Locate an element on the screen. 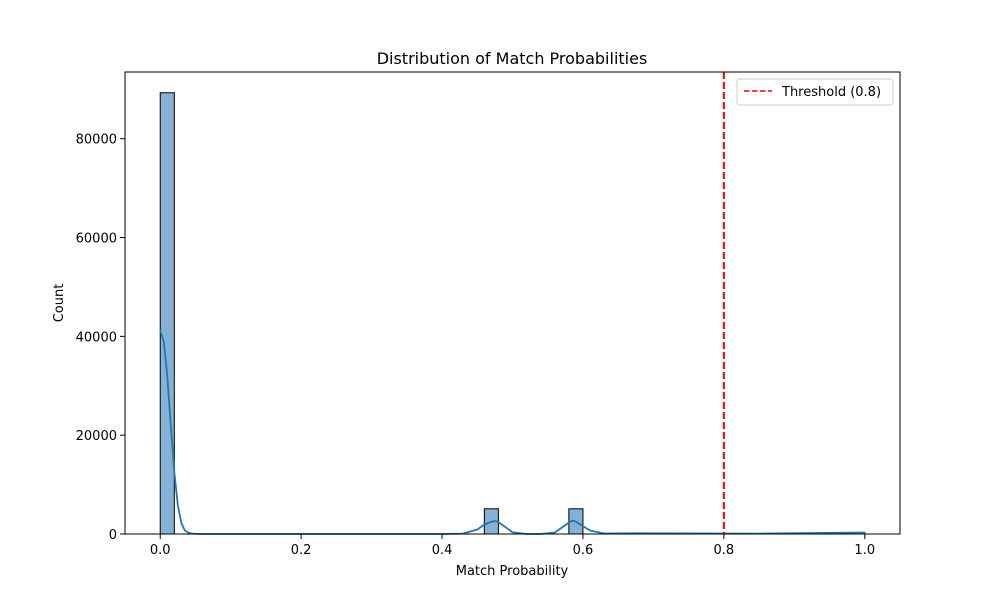 The width and height of the screenshot is (1000, 604). y-tick-label: 40000 is located at coordinates (96, 337).